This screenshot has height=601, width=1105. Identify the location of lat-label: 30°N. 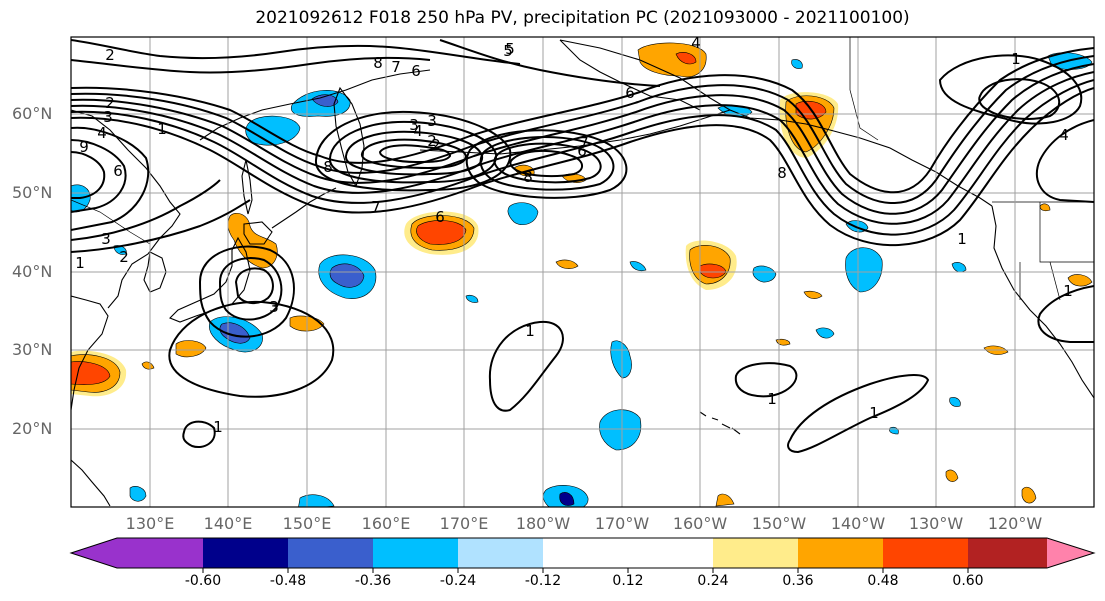
(32, 349).